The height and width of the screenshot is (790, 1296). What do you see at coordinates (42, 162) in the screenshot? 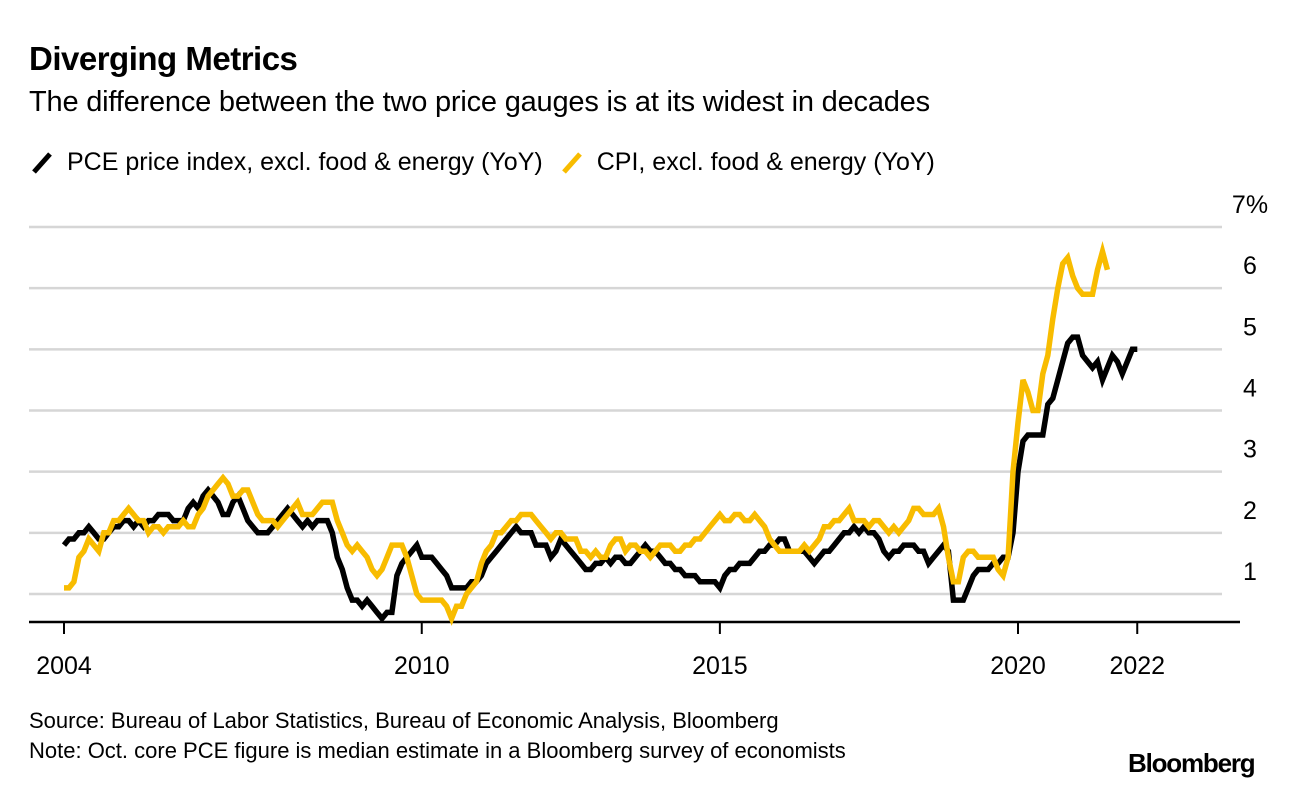
I see `legend-swatch-pce-icon` at bounding box center [42, 162].